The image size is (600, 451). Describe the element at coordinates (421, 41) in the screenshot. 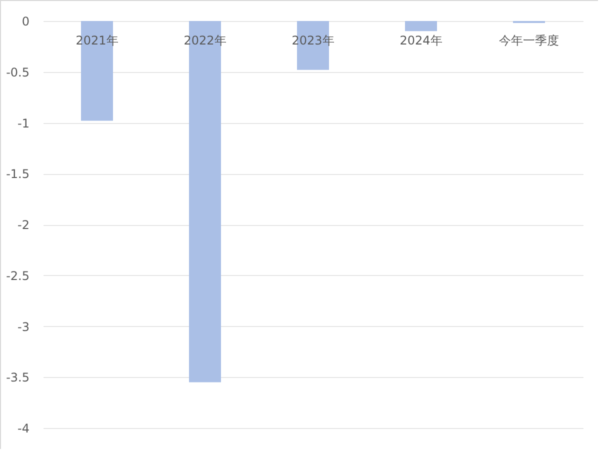

I see `x-tick-label: 2024年` at that location.